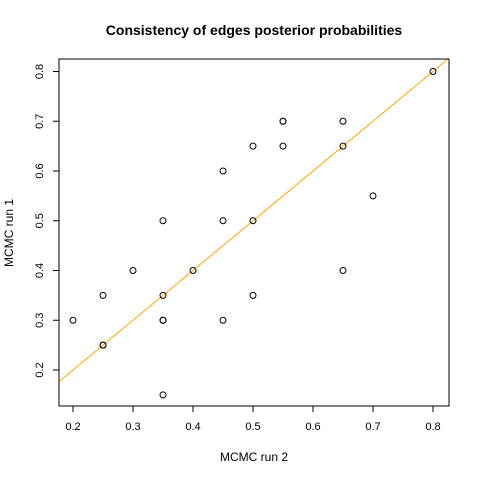 The width and height of the screenshot is (480, 480). I want to click on y-tick-label: 0.3, so click(40, 320).